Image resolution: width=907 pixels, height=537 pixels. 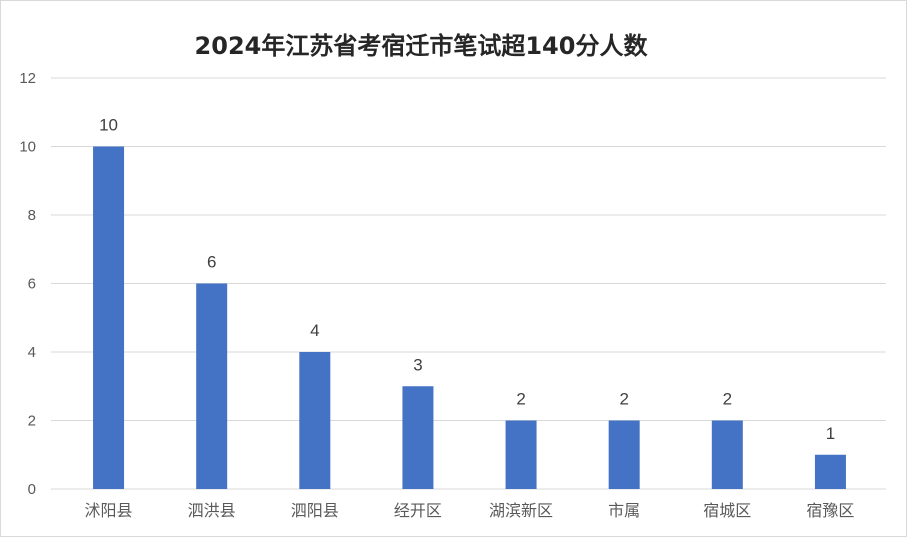 What do you see at coordinates (470, 510) in the screenshot?
I see `x-axis: 沭阳县 泗洪县 泗阳县 经开区 湖滨新区 市属 宿城区 宿豫区` at bounding box center [470, 510].